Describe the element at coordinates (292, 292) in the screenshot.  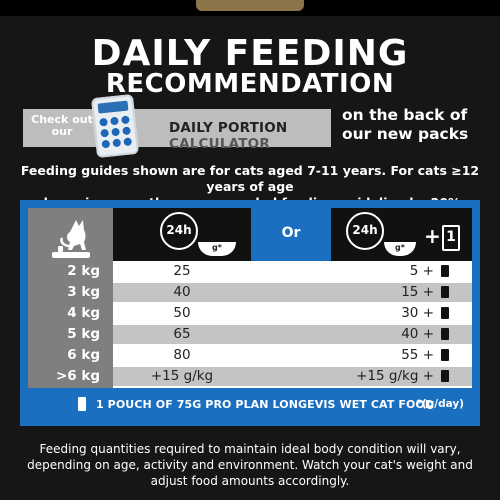
I see `table-row: 40 15 +` at that location.